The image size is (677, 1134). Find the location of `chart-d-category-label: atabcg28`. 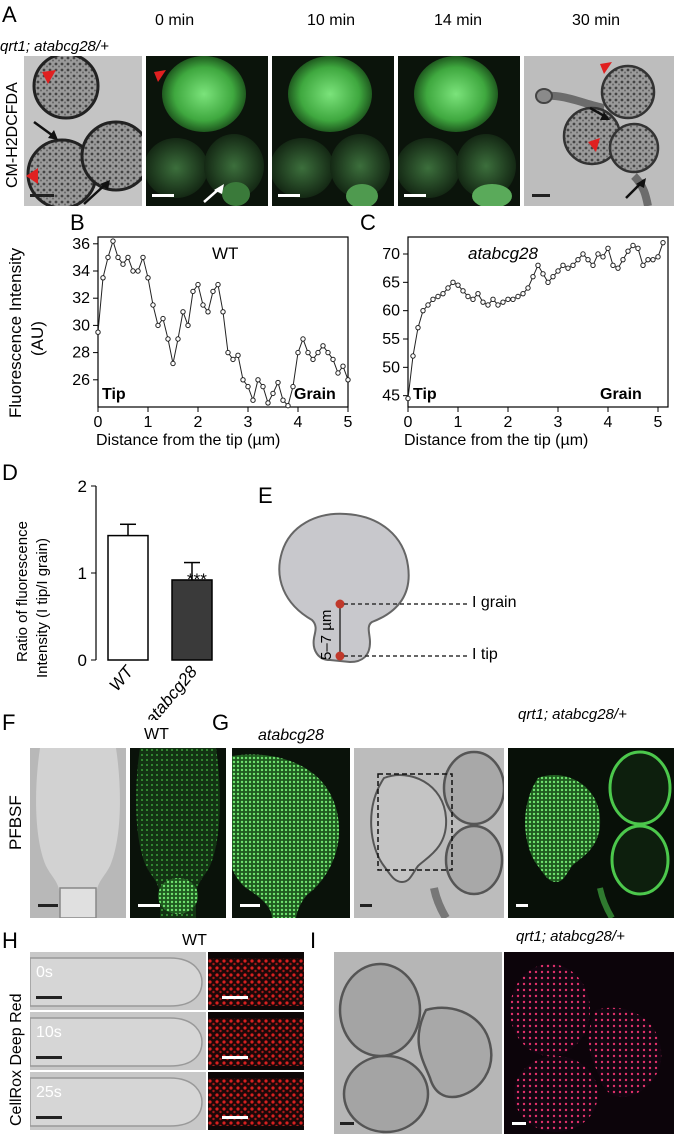

chart-d-category-label: atabcg28 is located at coordinates (172, 691).